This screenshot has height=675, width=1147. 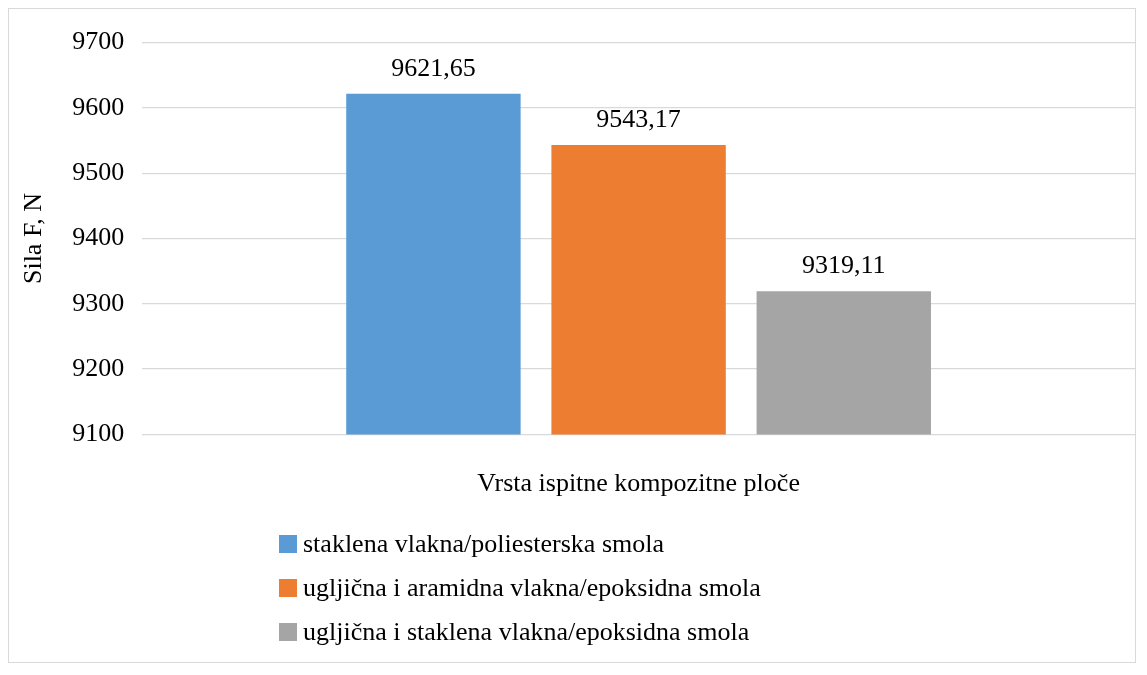 I want to click on y-axis-title: Sila F, N, so click(x=33, y=238).